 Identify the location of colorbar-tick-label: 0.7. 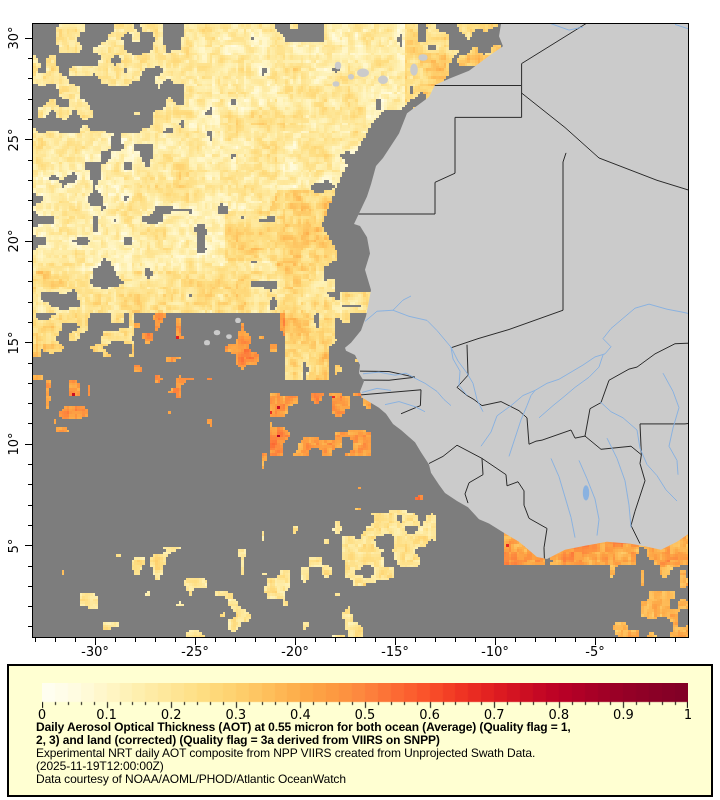
(494, 715).